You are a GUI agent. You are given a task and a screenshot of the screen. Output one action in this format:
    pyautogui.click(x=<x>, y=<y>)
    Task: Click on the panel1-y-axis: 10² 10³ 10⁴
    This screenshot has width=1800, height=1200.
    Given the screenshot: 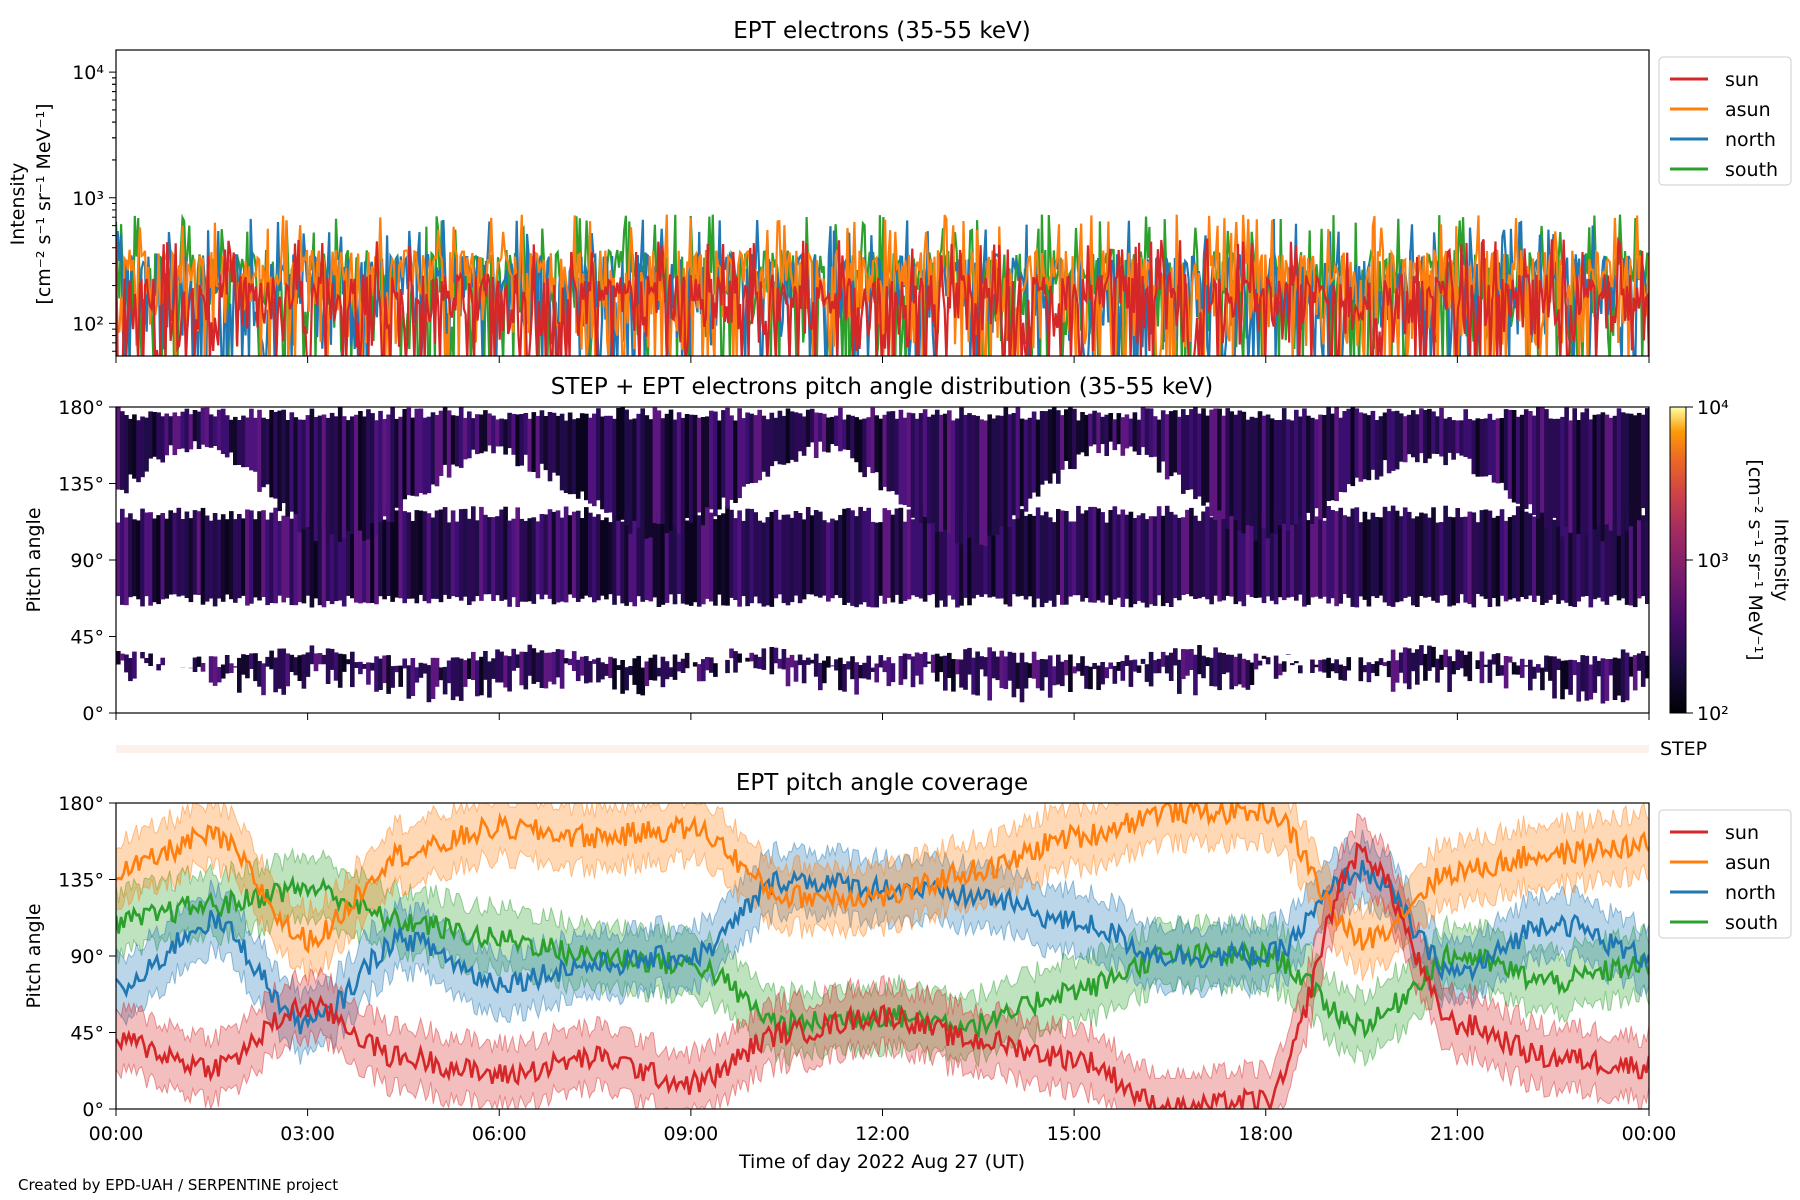 What is the action you would take?
    pyautogui.click(x=94, y=207)
    